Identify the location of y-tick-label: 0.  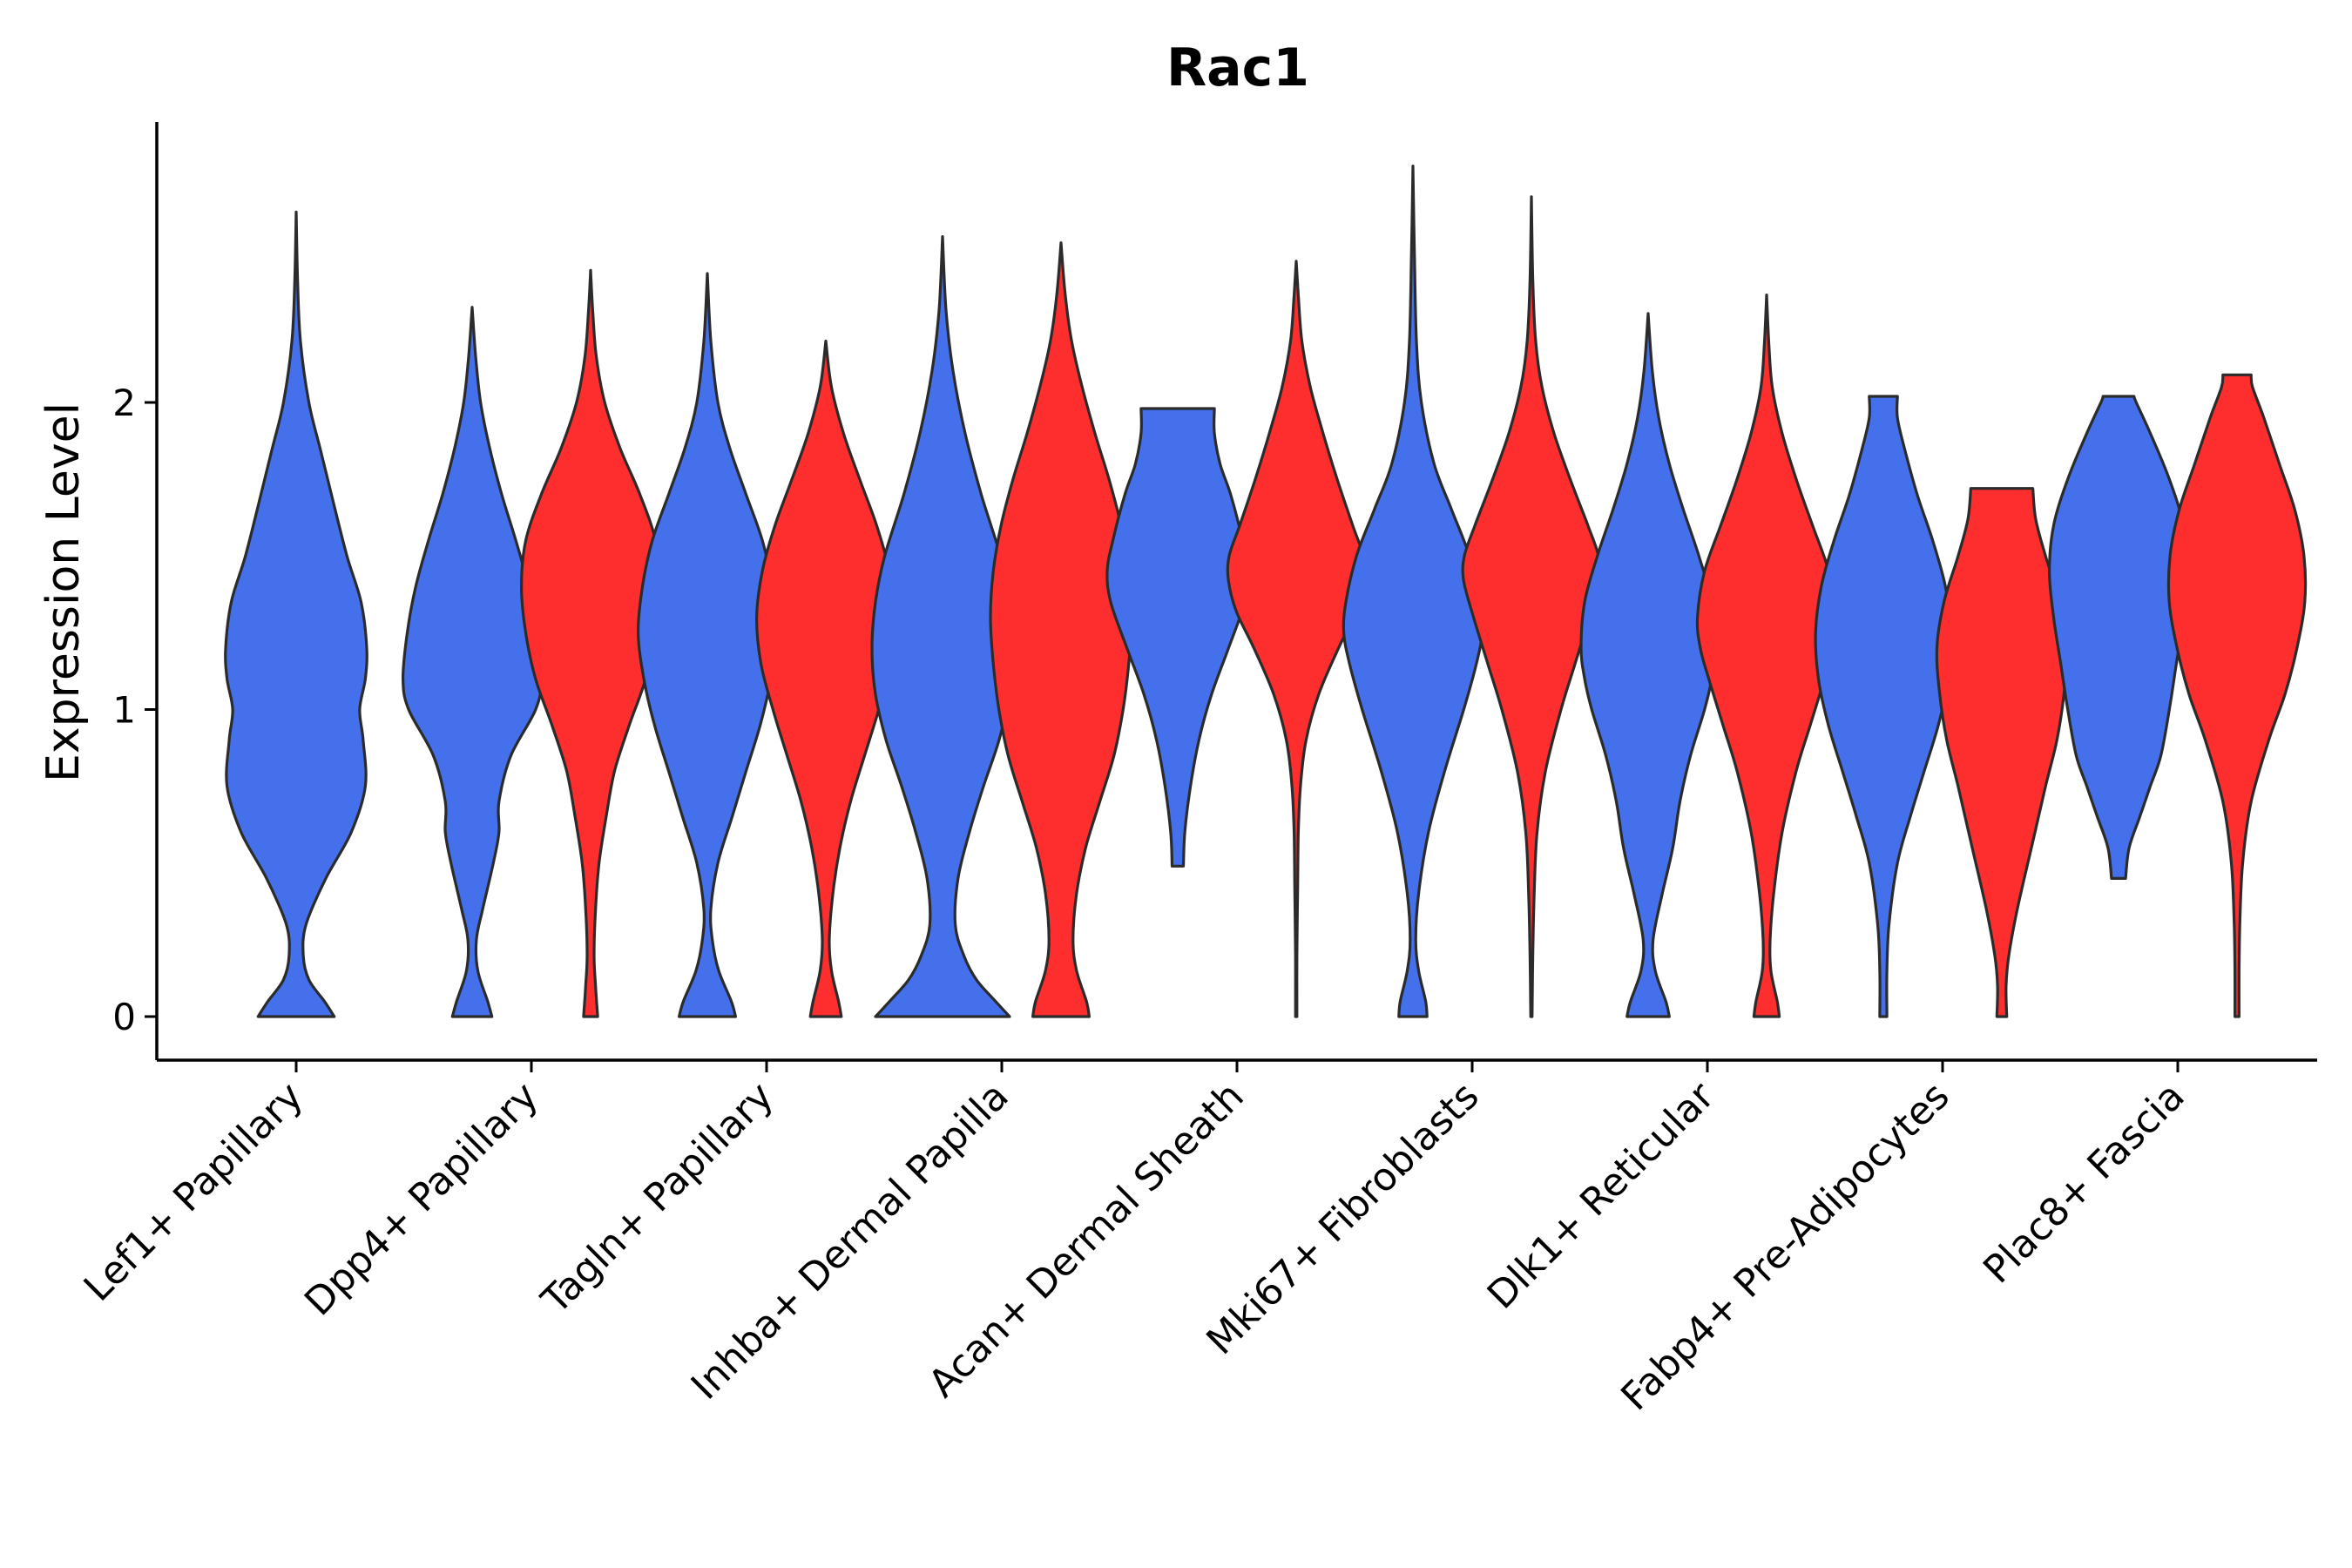
(124, 1017).